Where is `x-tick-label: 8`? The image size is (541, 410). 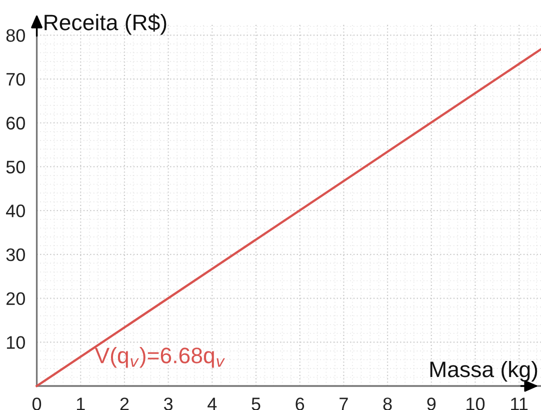 x-tick-label: 8 is located at coordinates (387, 404).